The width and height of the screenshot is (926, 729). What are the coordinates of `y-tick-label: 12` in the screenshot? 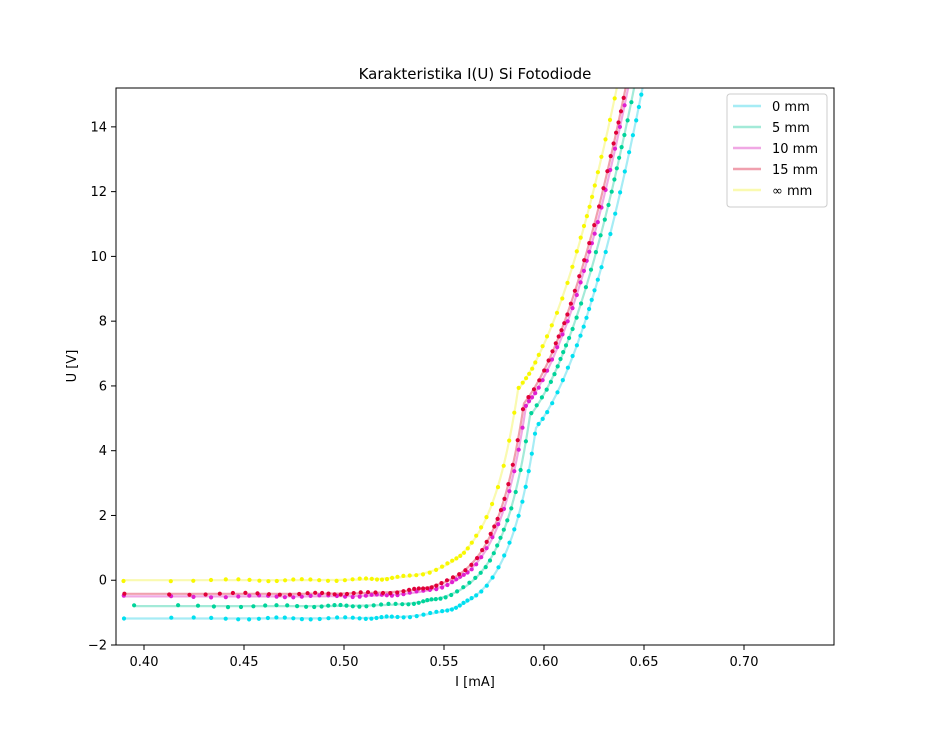 It's located at (98, 192).